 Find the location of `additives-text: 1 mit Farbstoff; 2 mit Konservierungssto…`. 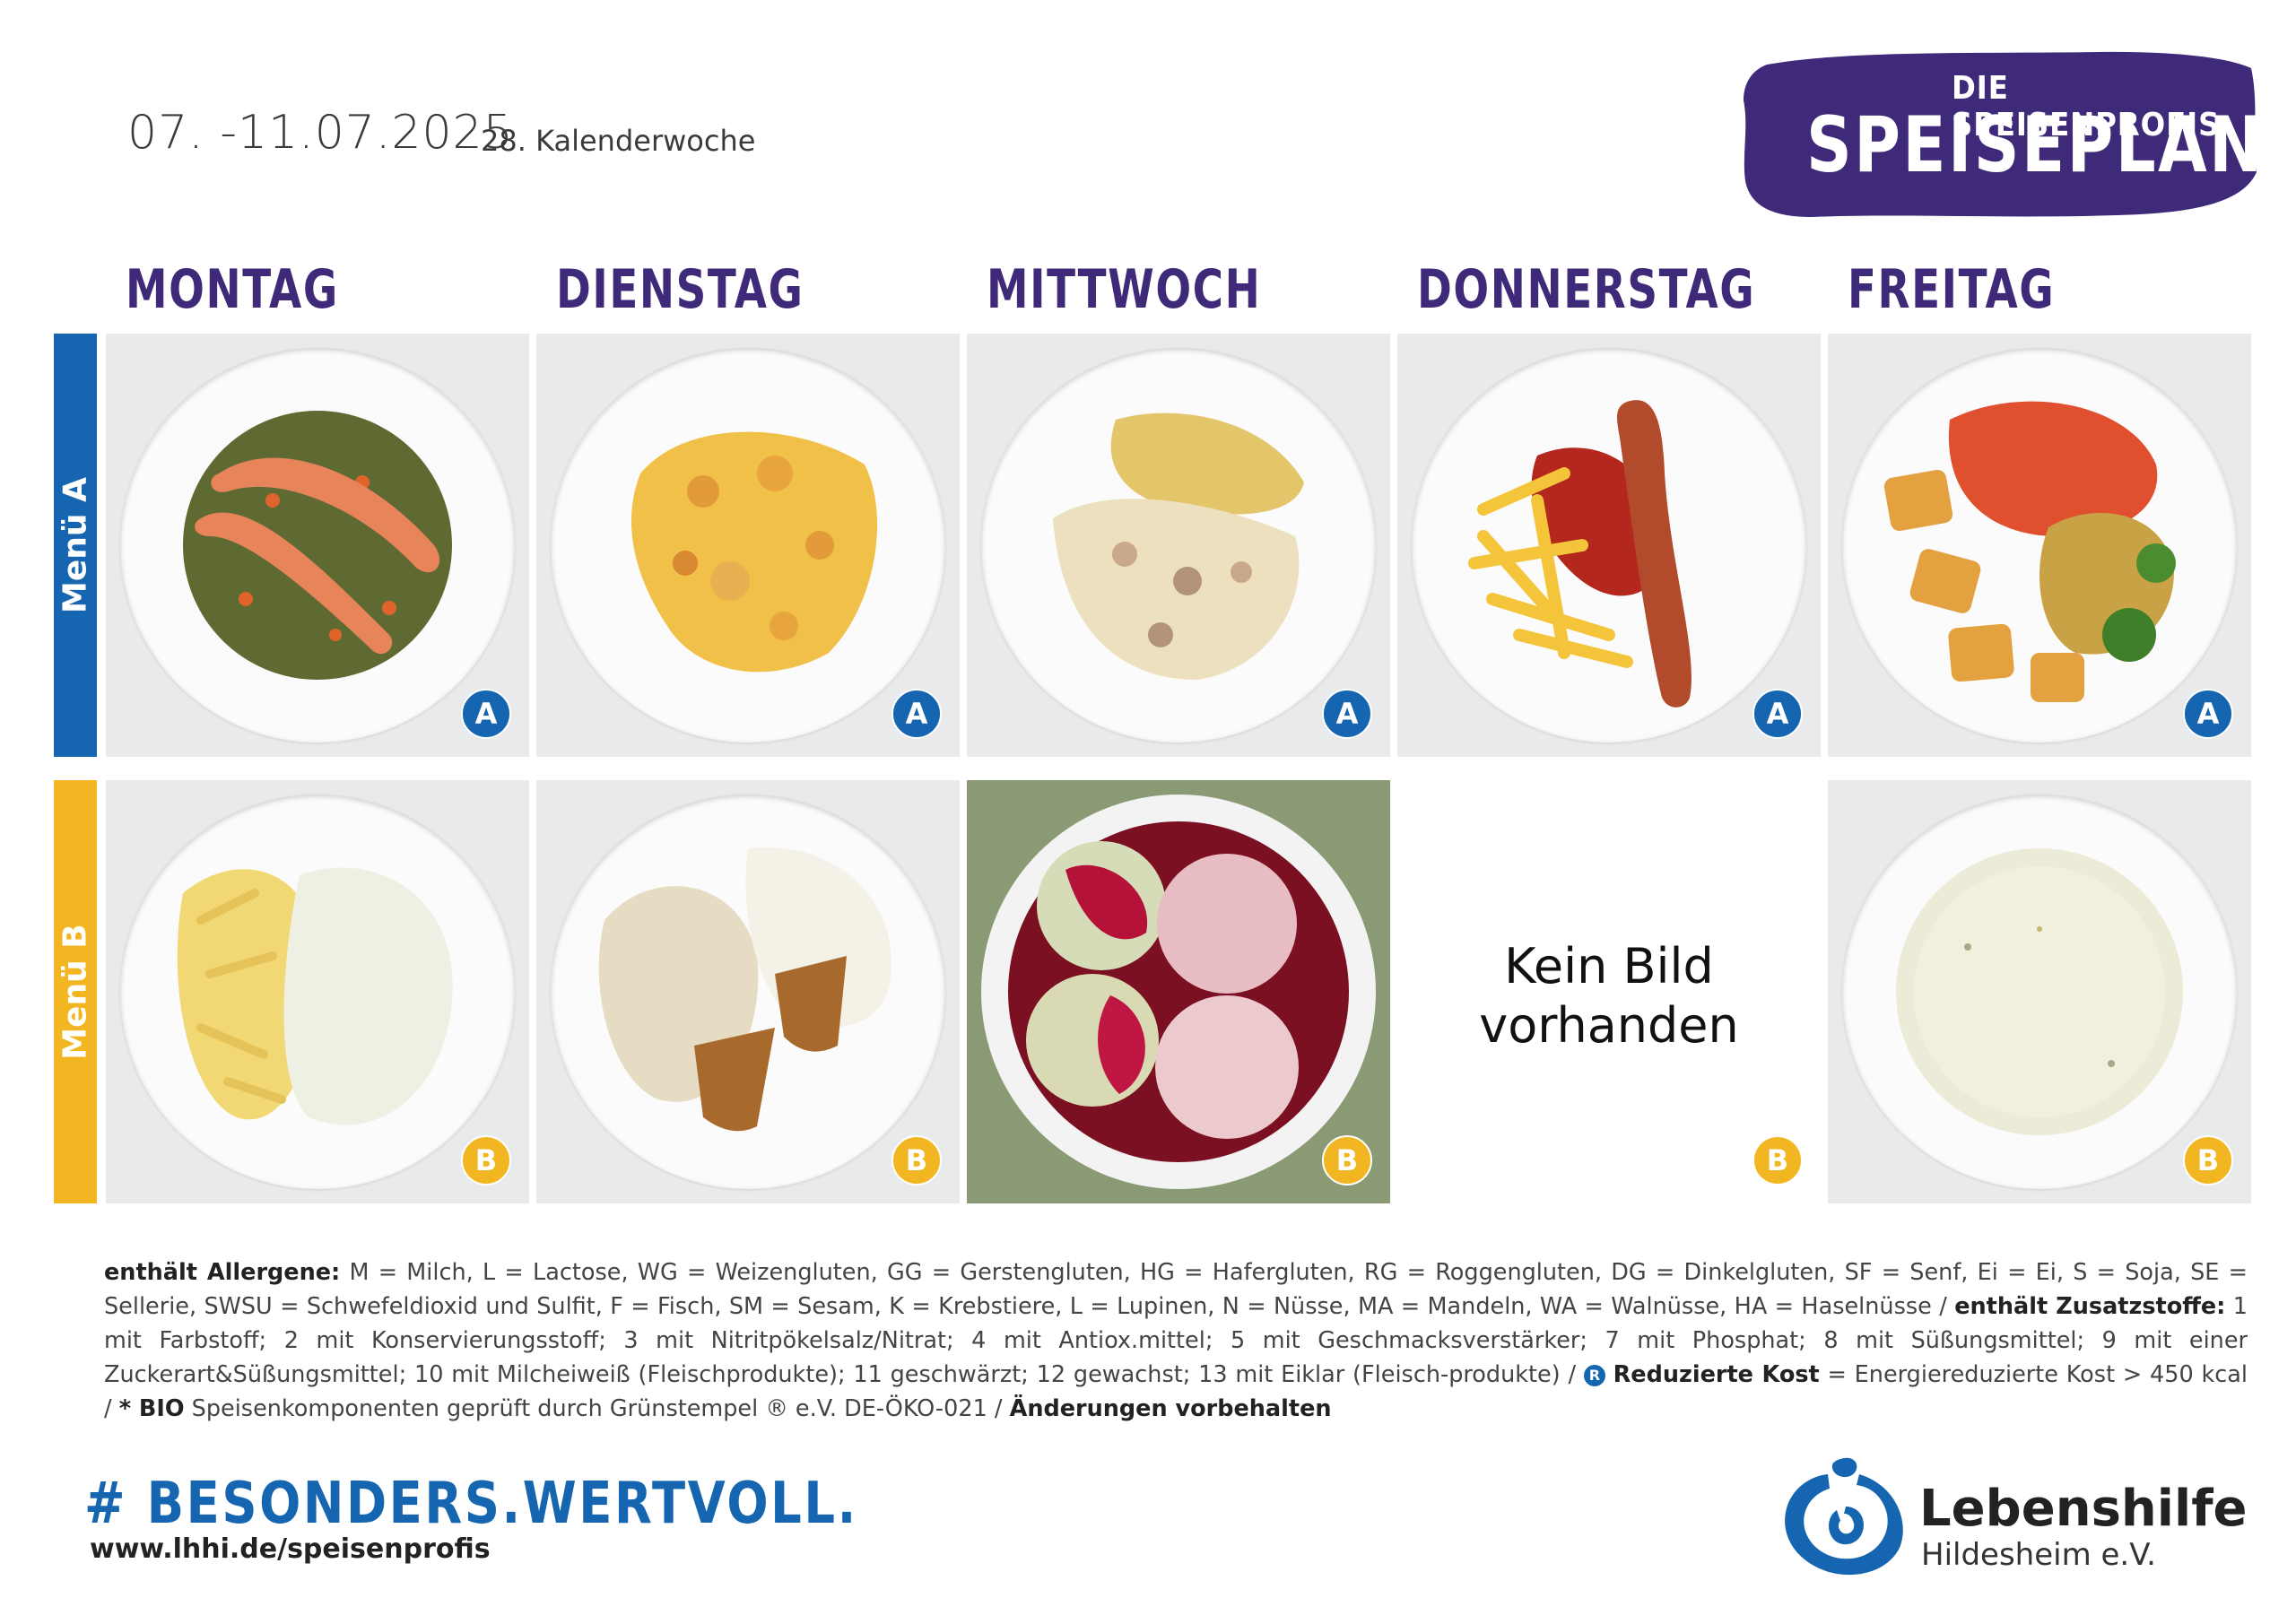

additives-text: 1 mit Farbstoff; 2 mit Konservierungssto… is located at coordinates (1176, 1340).